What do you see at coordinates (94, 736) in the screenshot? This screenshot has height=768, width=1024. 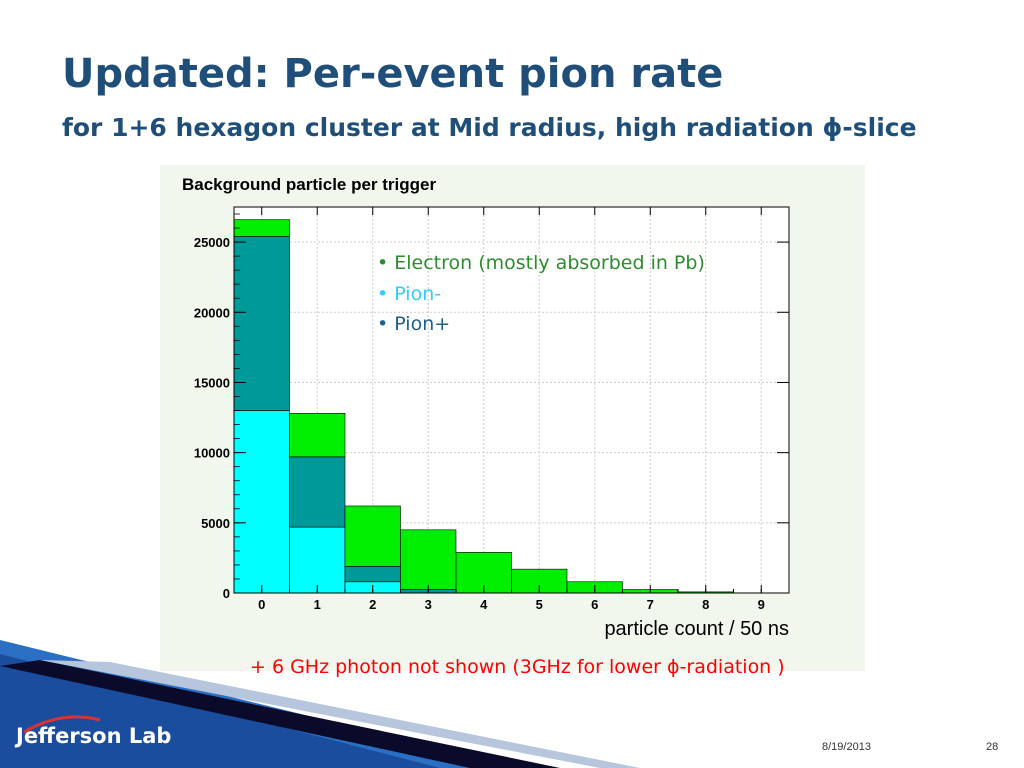 I see `jefferson-lab-logo: Jefferson Lab` at bounding box center [94, 736].